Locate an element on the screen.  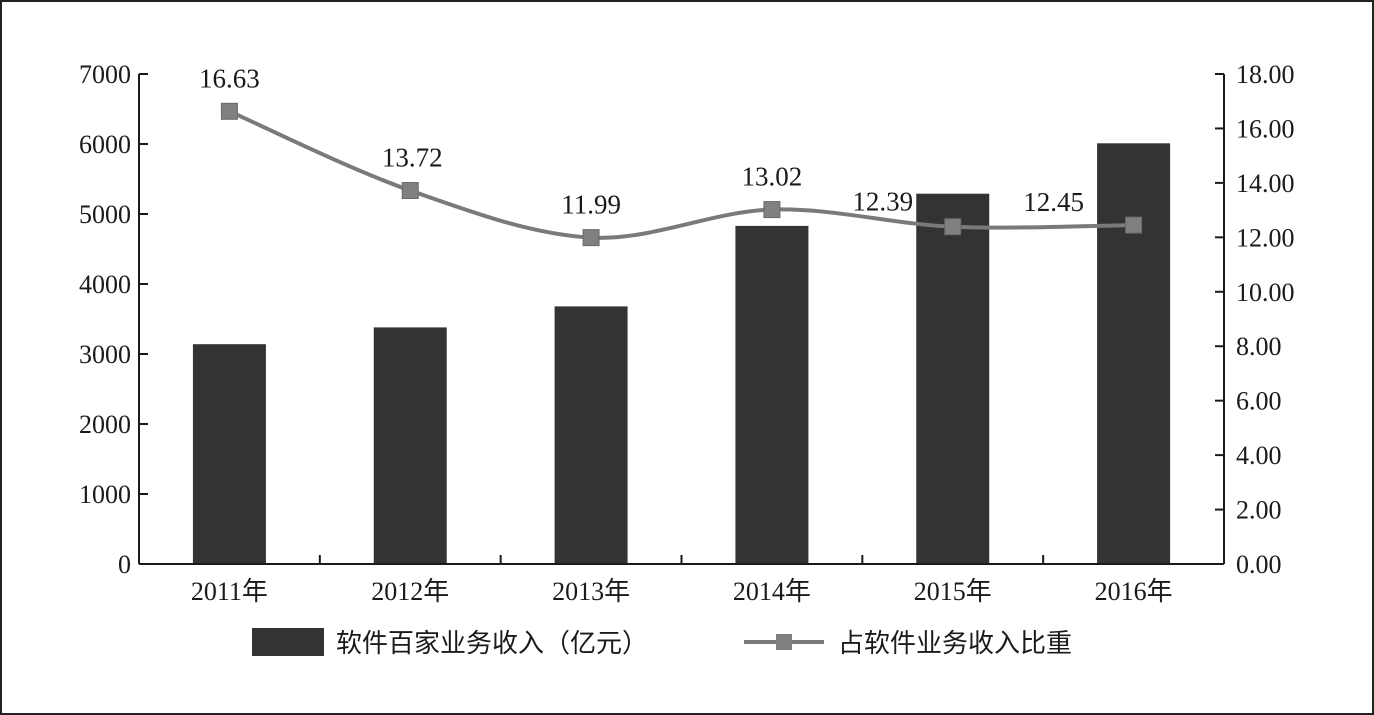
right-tick-label: 2.00 is located at coordinates (1259, 510).